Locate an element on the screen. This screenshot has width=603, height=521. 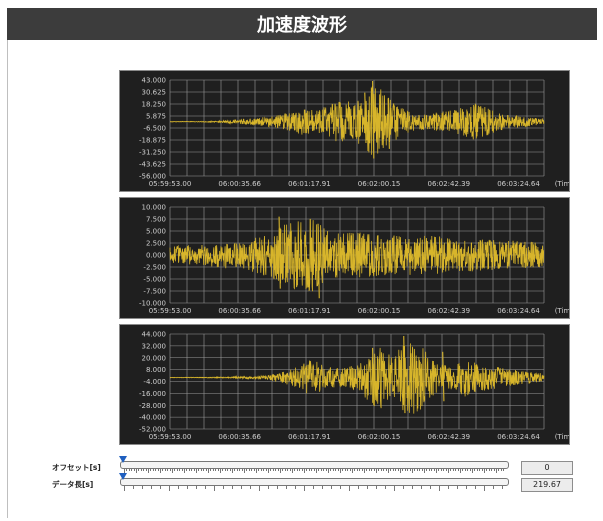
offset-slider-thumb is located at coordinates (123, 459).